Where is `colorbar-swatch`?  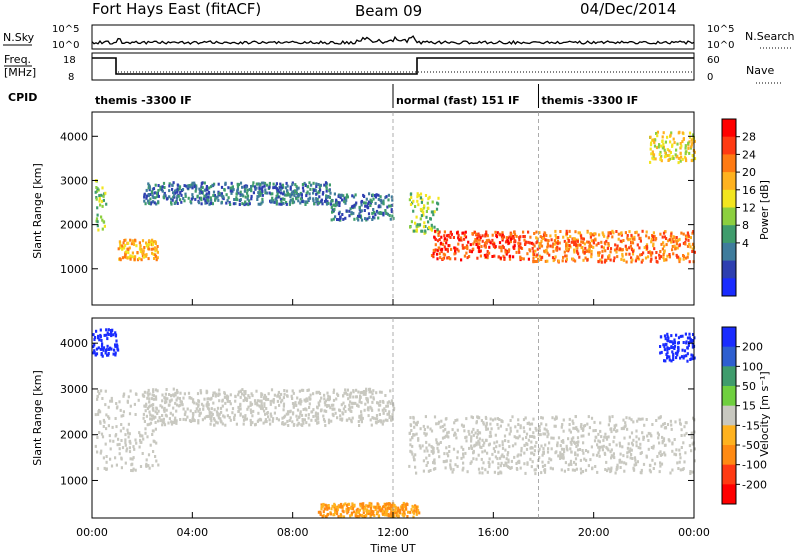
colorbar-swatch is located at coordinates (729, 356).